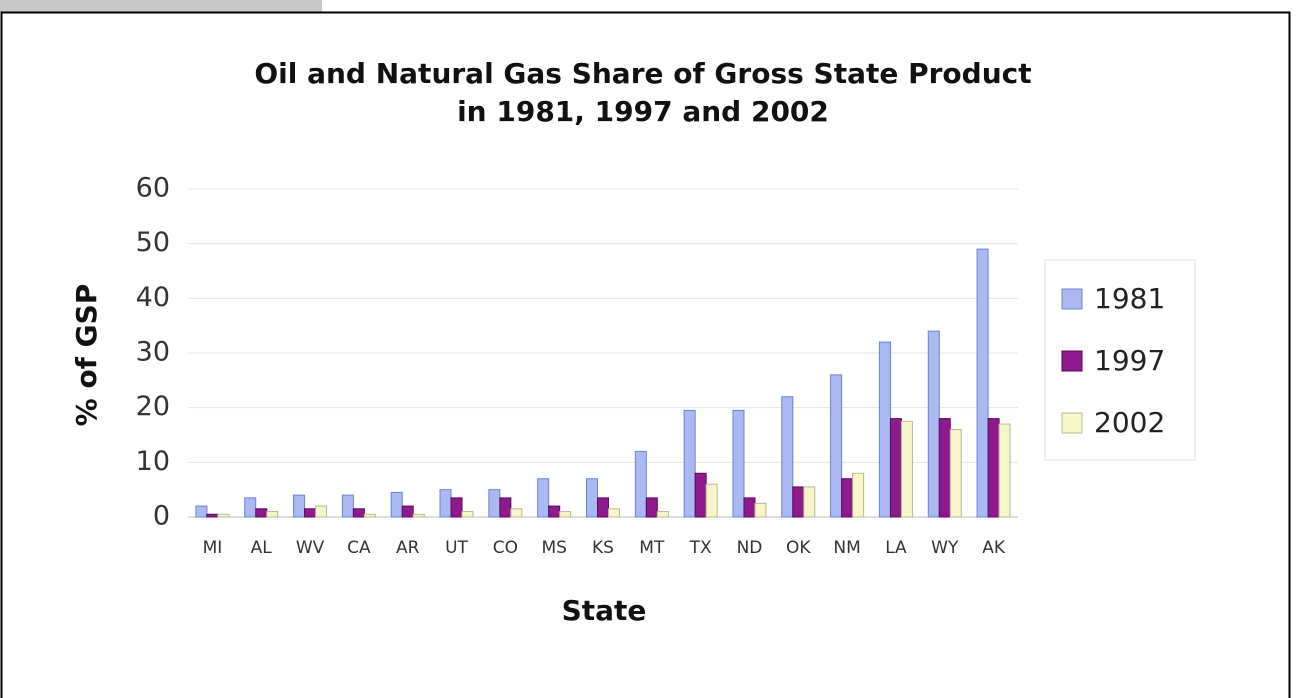  What do you see at coordinates (153, 406) in the screenshot?
I see `y-tick-label: 20` at bounding box center [153, 406].